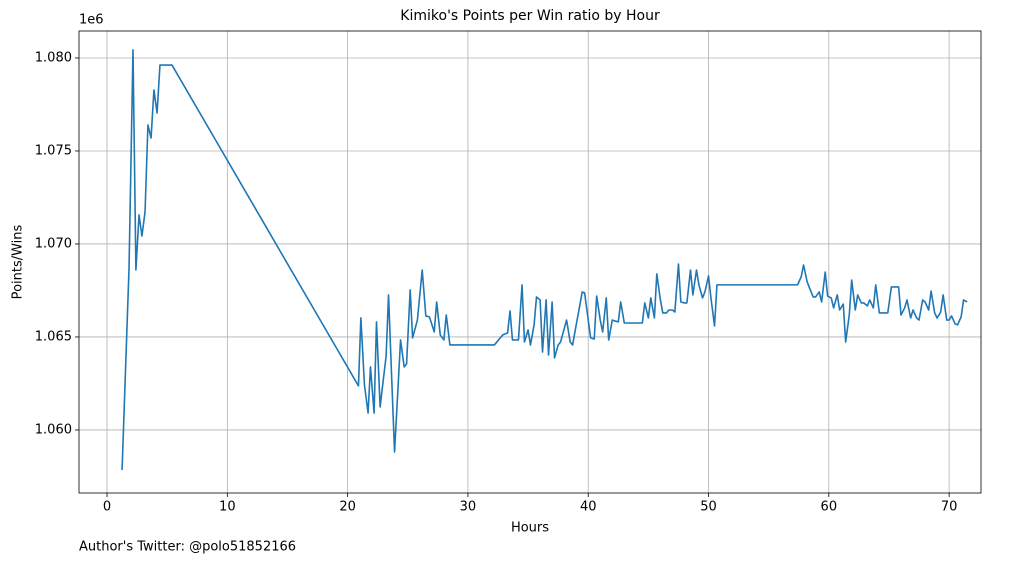  What do you see at coordinates (530, 16) in the screenshot?
I see `chart-title: Kimiko's Points per Win ratio by Hour` at bounding box center [530, 16].